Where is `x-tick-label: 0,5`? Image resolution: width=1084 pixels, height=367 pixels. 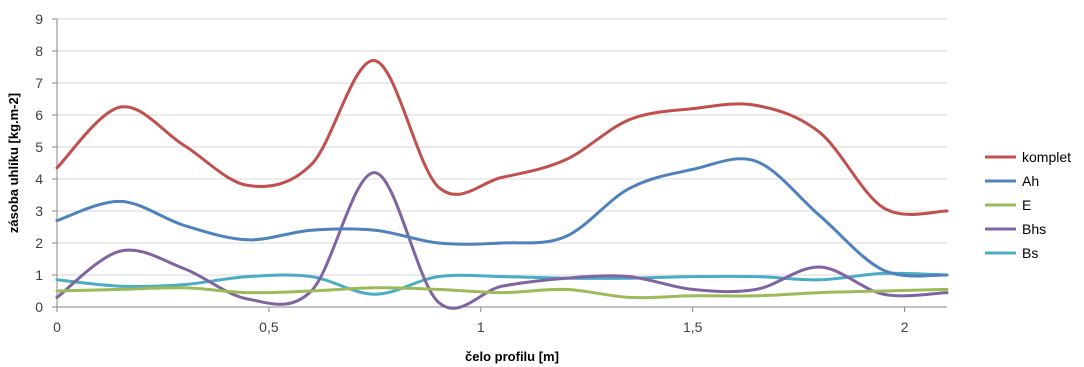 x-tick-label: 0,5 is located at coordinates (269, 327).